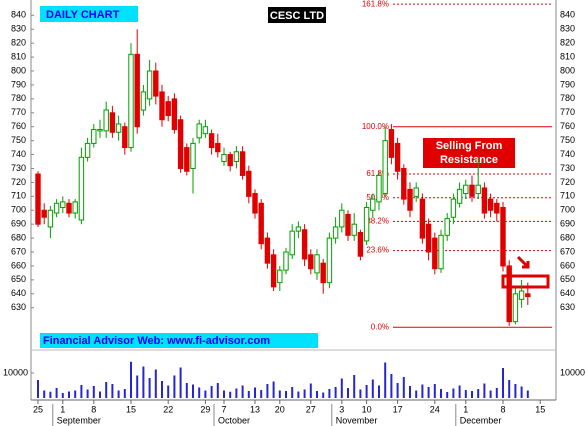 This screenshot has height=426, width=588. Describe the element at coordinates (567, 140) in the screenshot. I see `y-tick-label-right: 750` at that location.